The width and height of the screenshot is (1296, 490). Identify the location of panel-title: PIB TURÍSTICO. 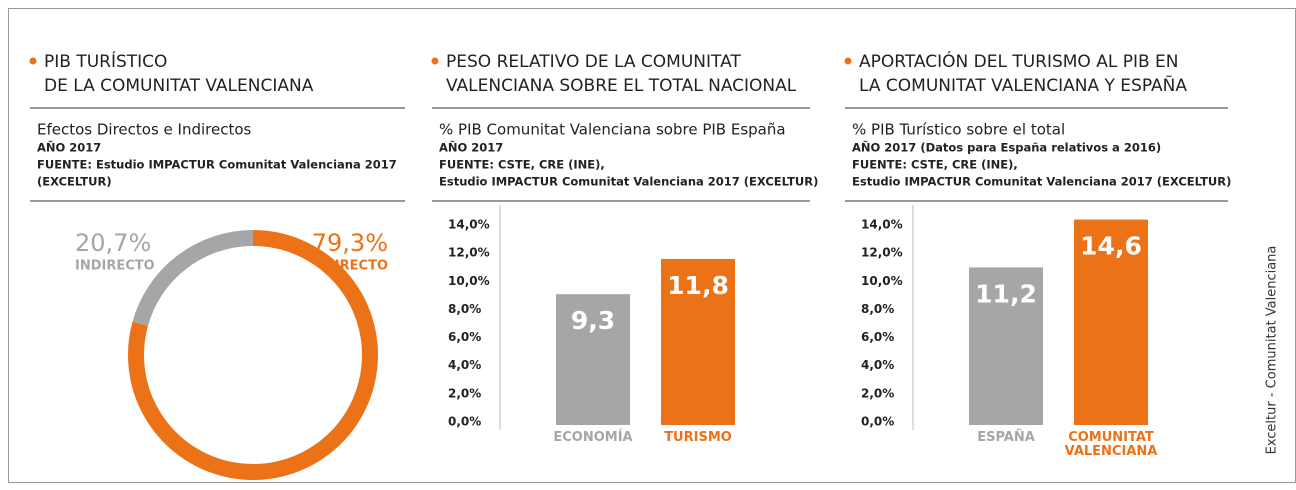
(105, 61).